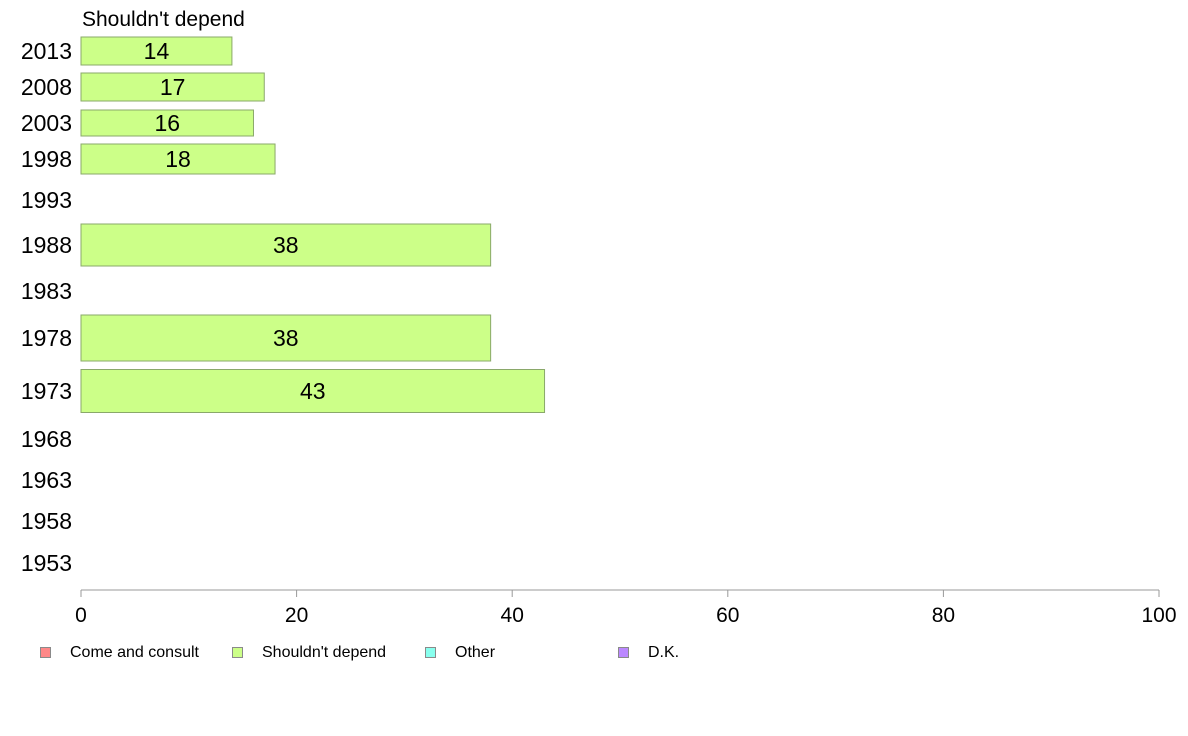 This screenshot has width=1188, height=736. Describe the element at coordinates (46, 245) in the screenshot. I see `y-tick-label-1988: 1988` at that location.